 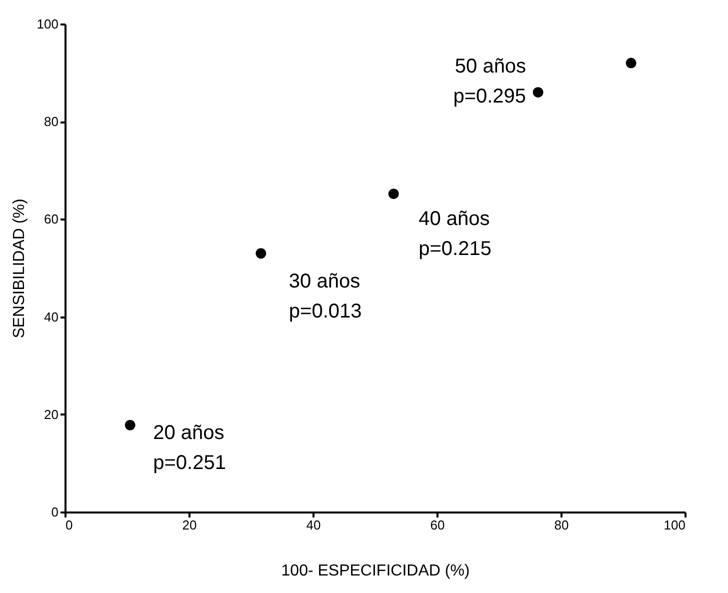 I want to click on y-tick-label: 100, so click(x=47, y=24).